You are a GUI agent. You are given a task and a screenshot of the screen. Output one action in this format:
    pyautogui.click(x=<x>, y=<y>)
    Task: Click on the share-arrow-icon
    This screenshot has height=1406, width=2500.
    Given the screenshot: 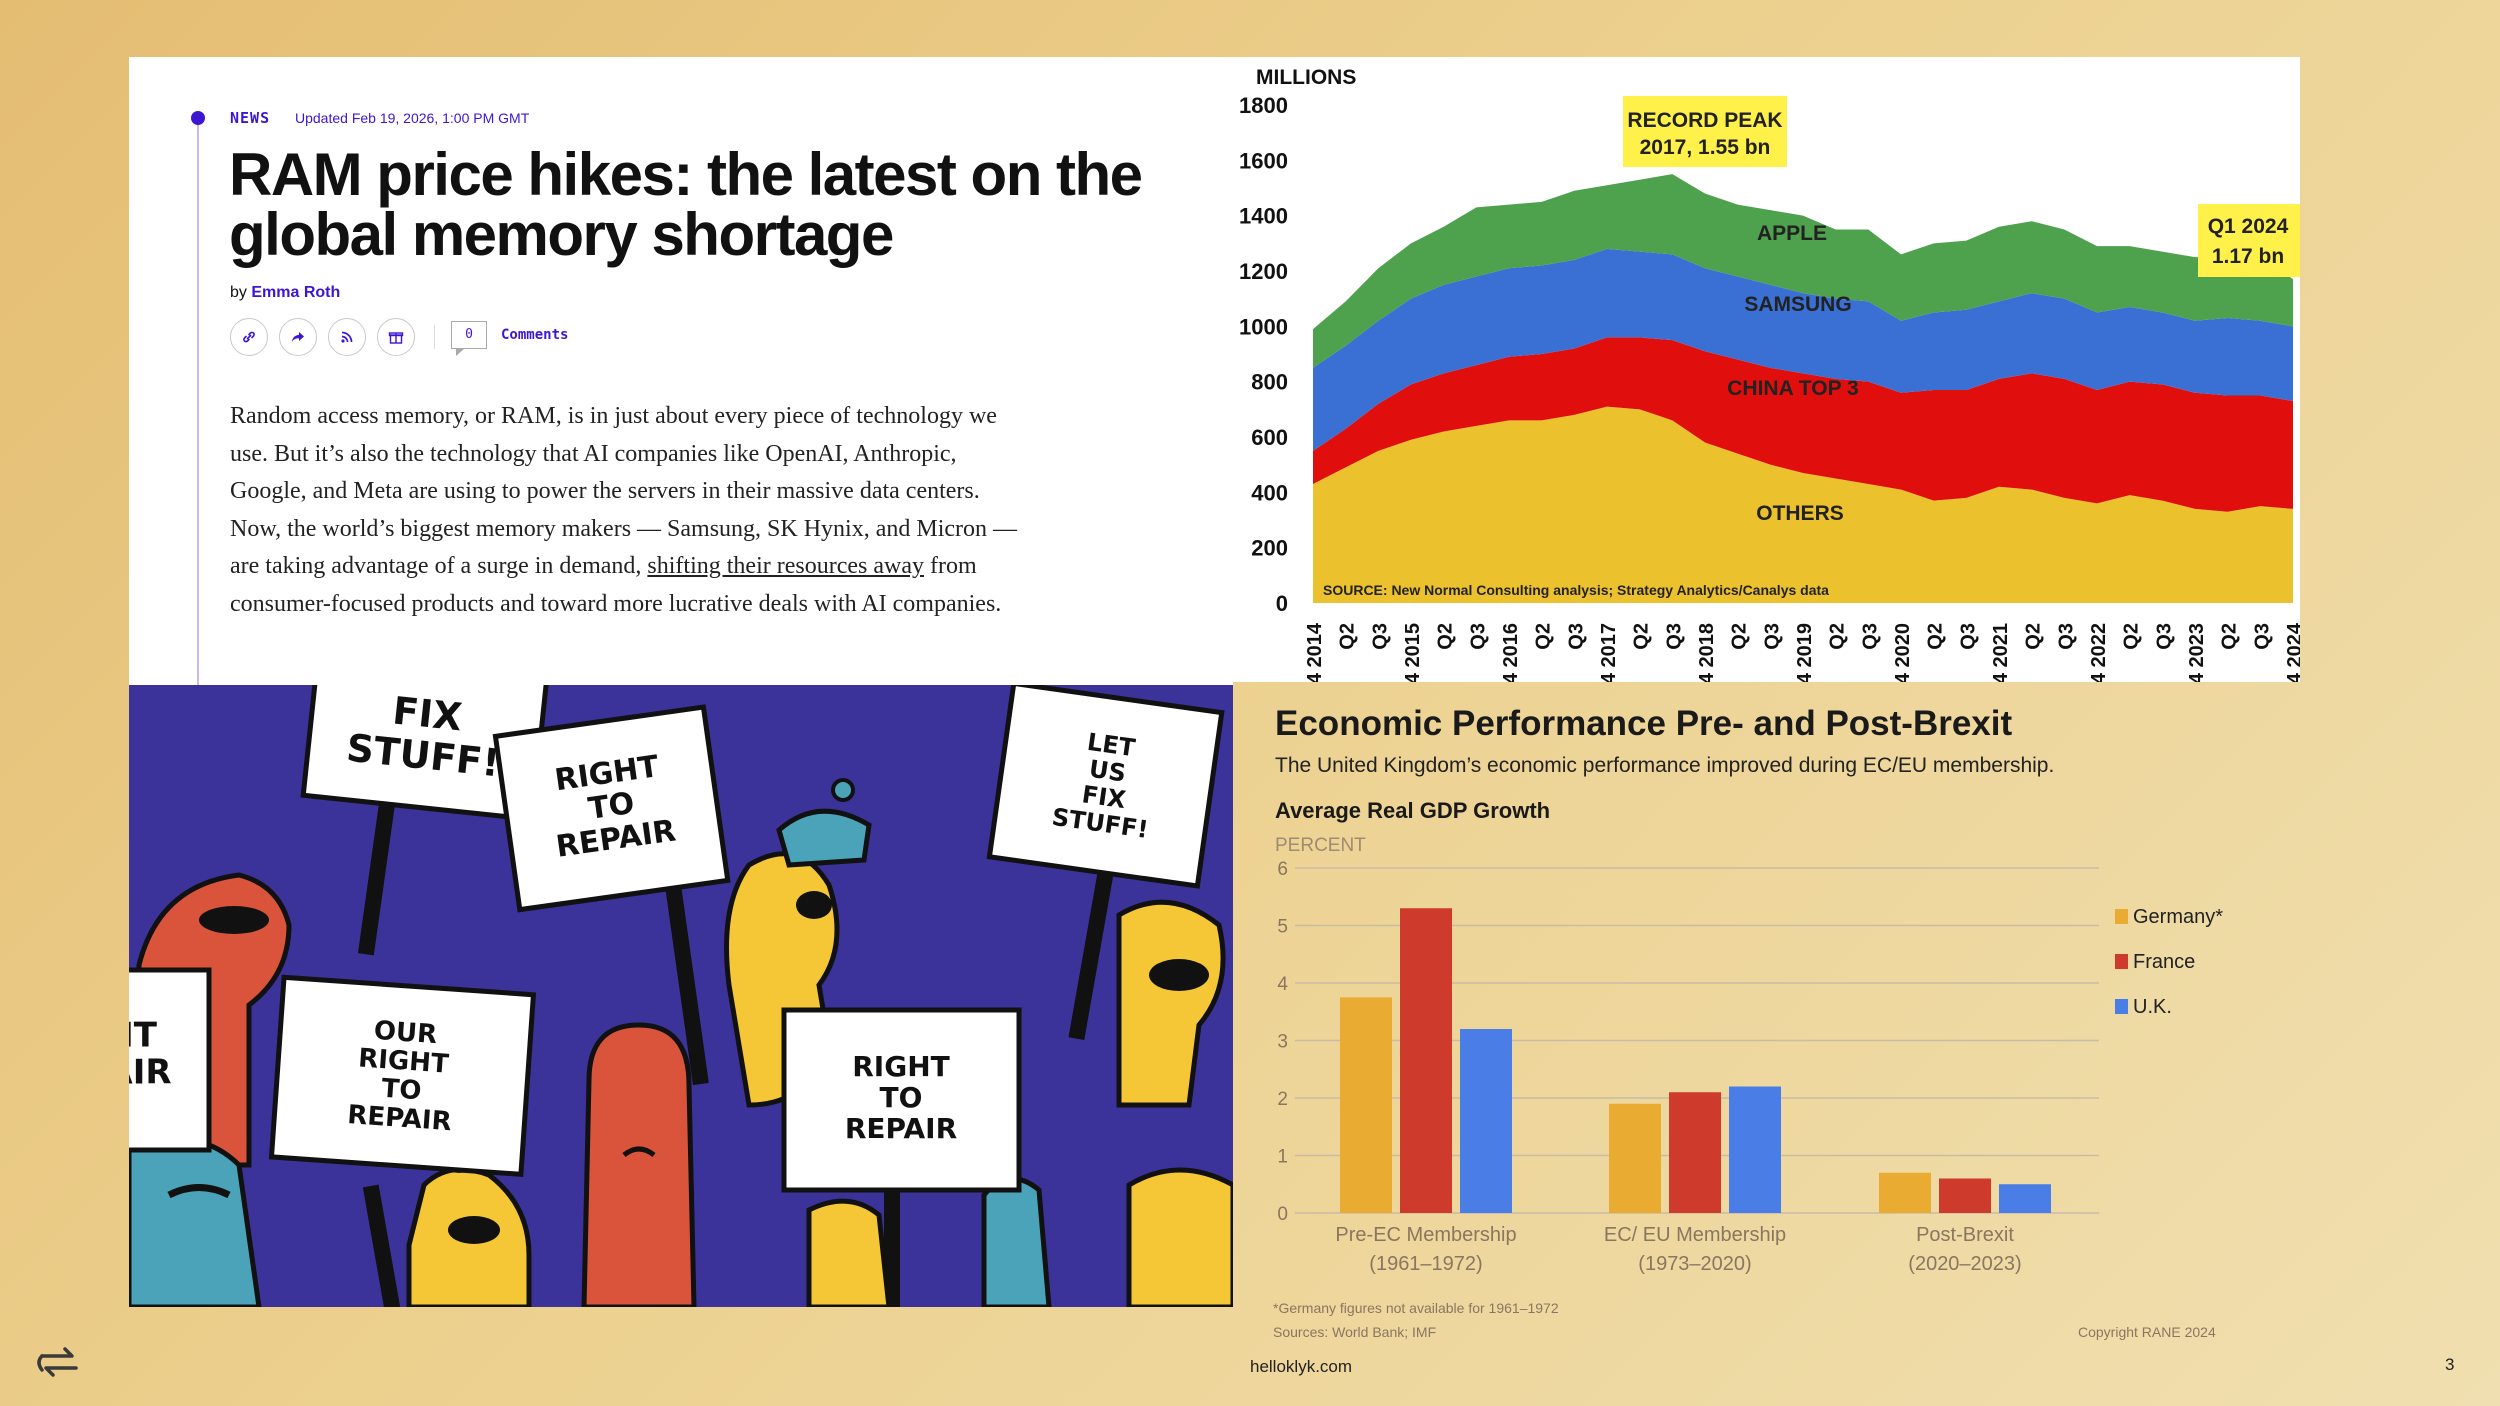 What is the action you would take?
    pyautogui.click(x=298, y=337)
    